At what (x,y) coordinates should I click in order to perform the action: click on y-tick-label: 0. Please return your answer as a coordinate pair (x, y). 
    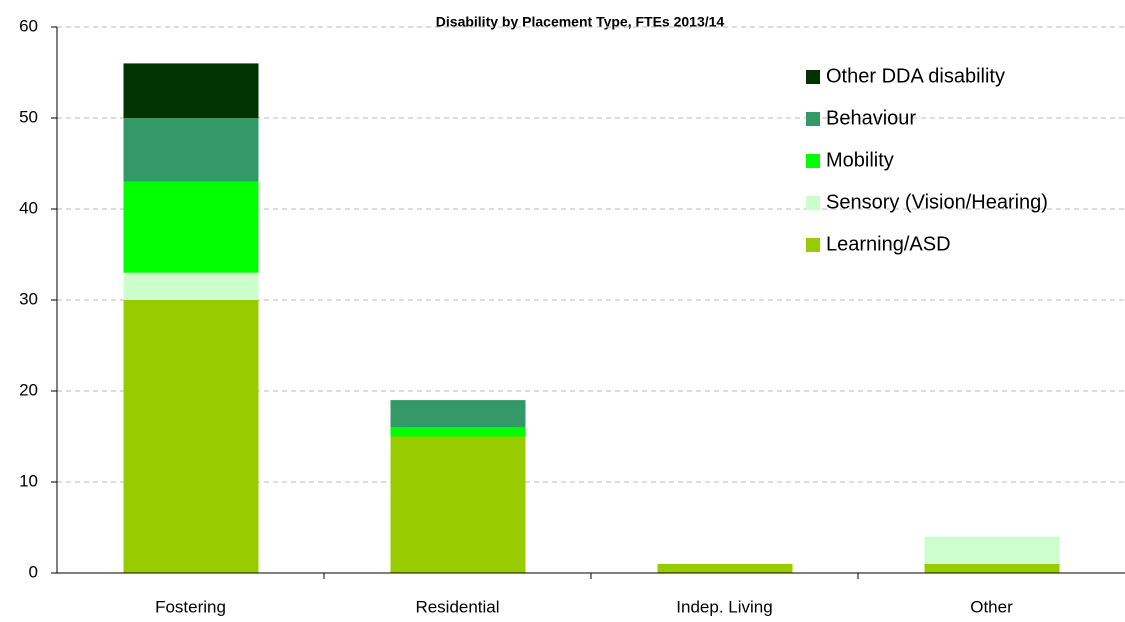
    Looking at the image, I should click on (33, 571).